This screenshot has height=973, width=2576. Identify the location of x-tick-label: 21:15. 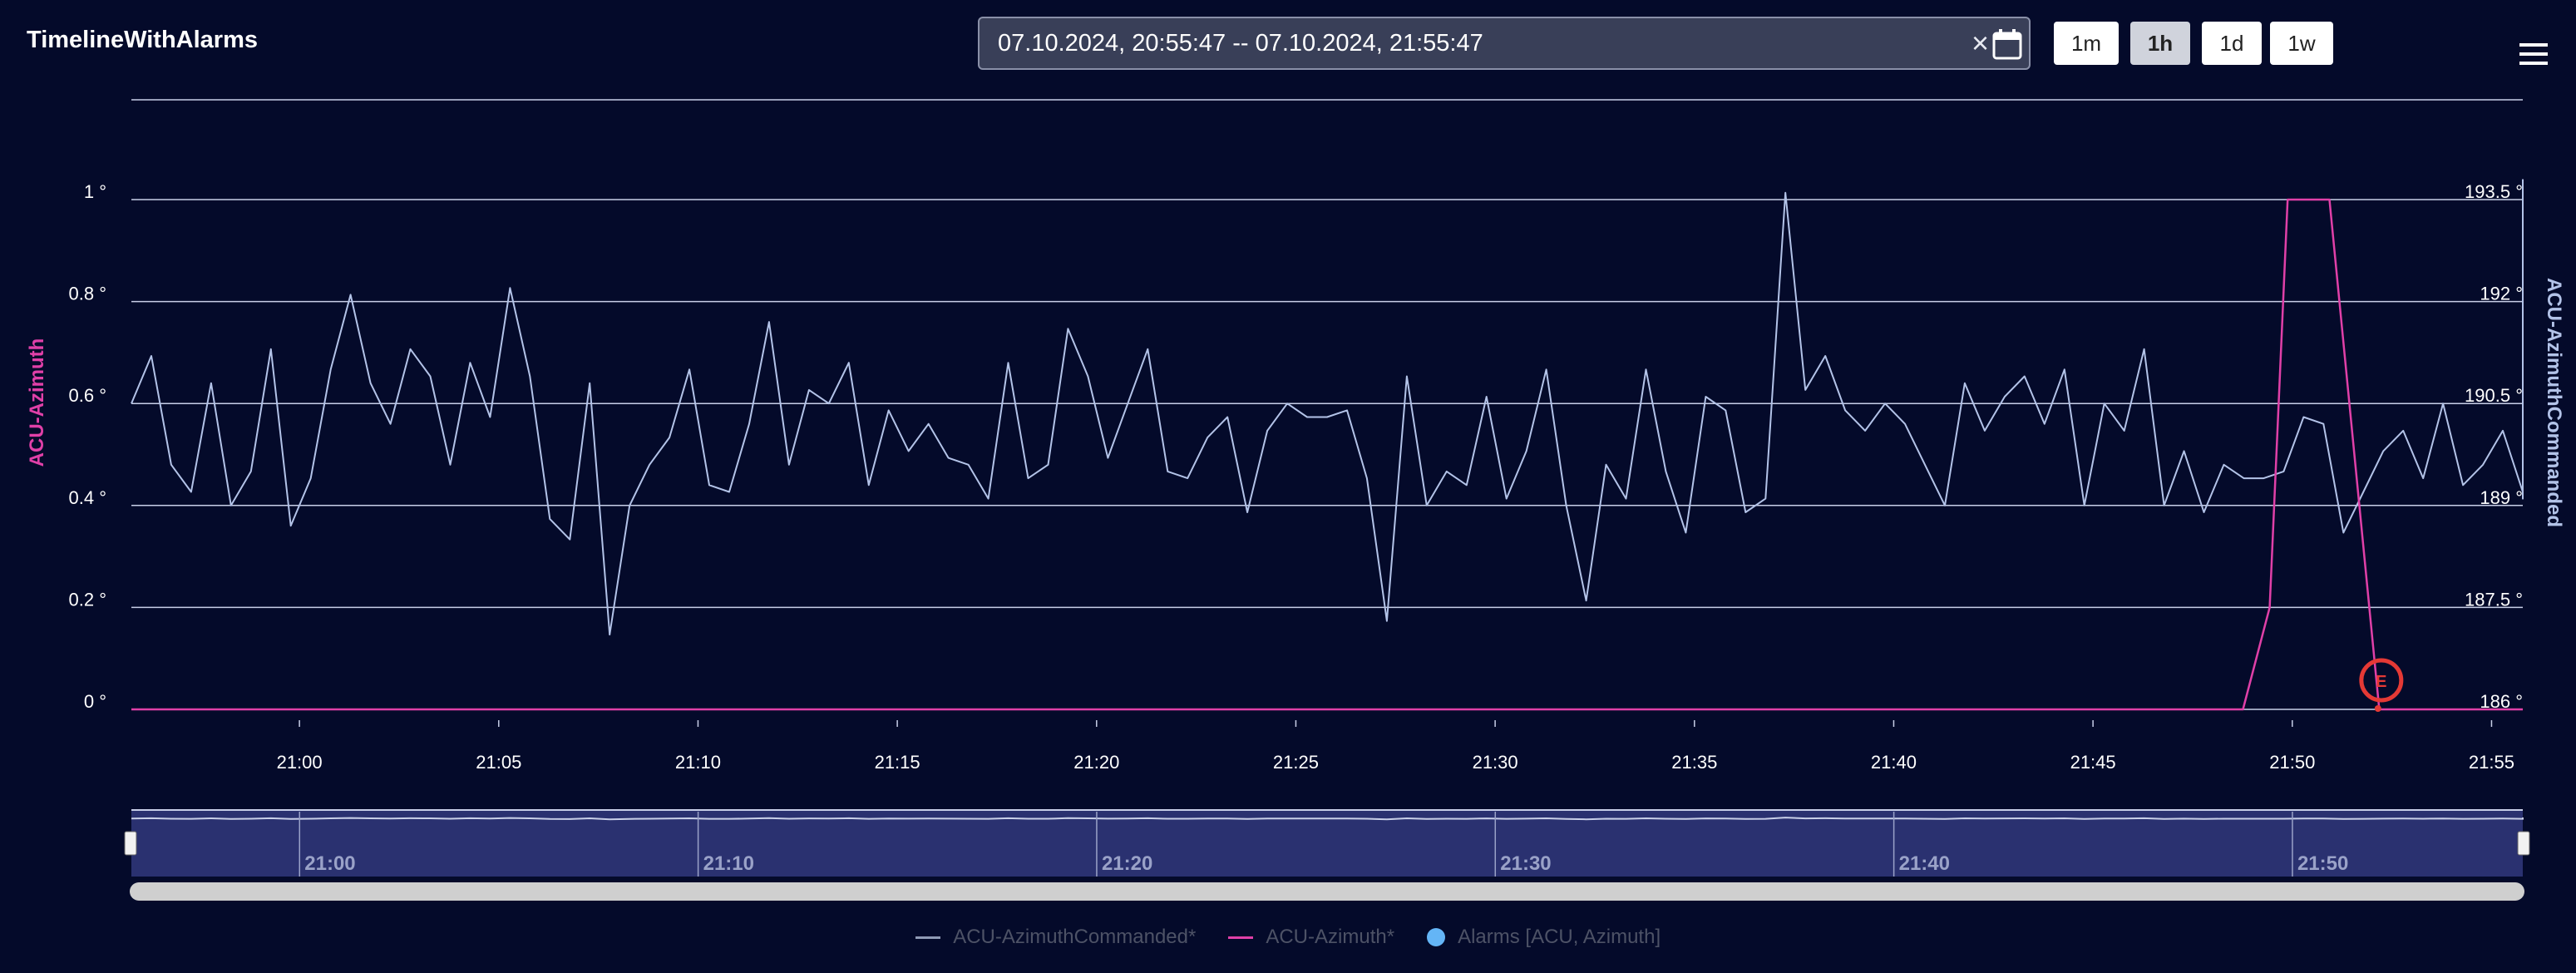
(897, 762).